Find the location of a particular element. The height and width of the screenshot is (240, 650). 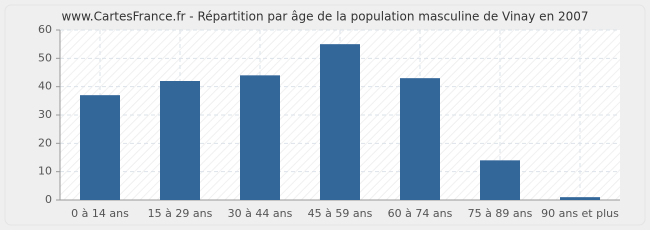

y-tick-label: 60 is located at coordinates (45, 29).